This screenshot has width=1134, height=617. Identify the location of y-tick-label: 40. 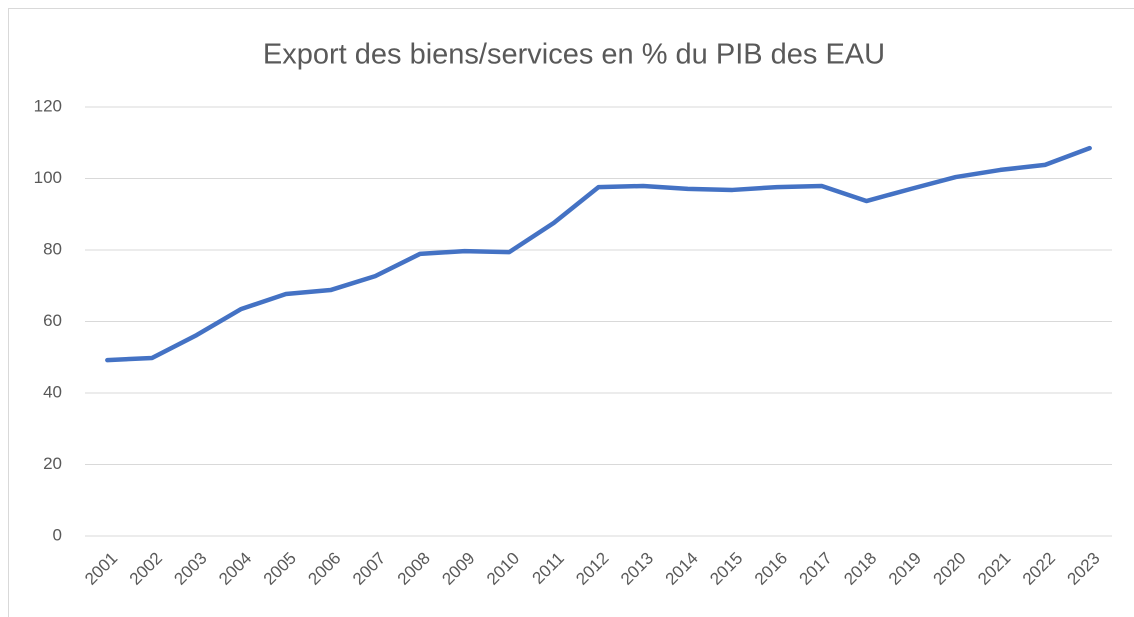
(52, 391).